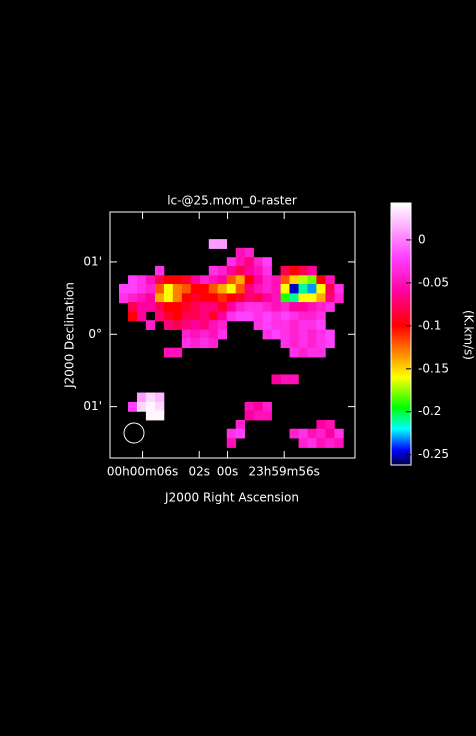  Describe the element at coordinates (95, 334) in the screenshot. I see `y-tick-label: 0°` at that location.